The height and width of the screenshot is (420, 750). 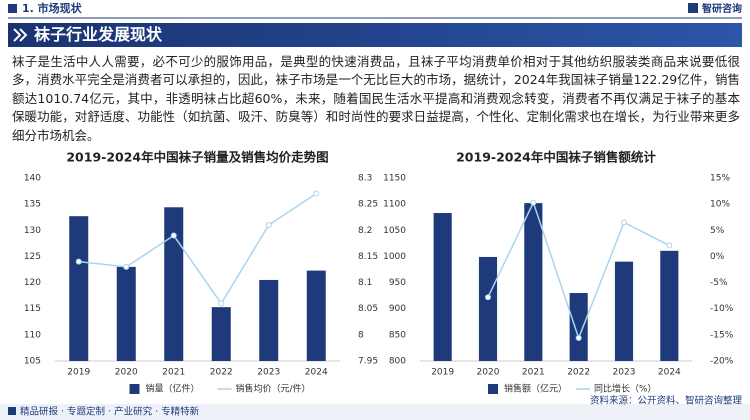 I want to click on logo-icon, so click(x=693, y=8).